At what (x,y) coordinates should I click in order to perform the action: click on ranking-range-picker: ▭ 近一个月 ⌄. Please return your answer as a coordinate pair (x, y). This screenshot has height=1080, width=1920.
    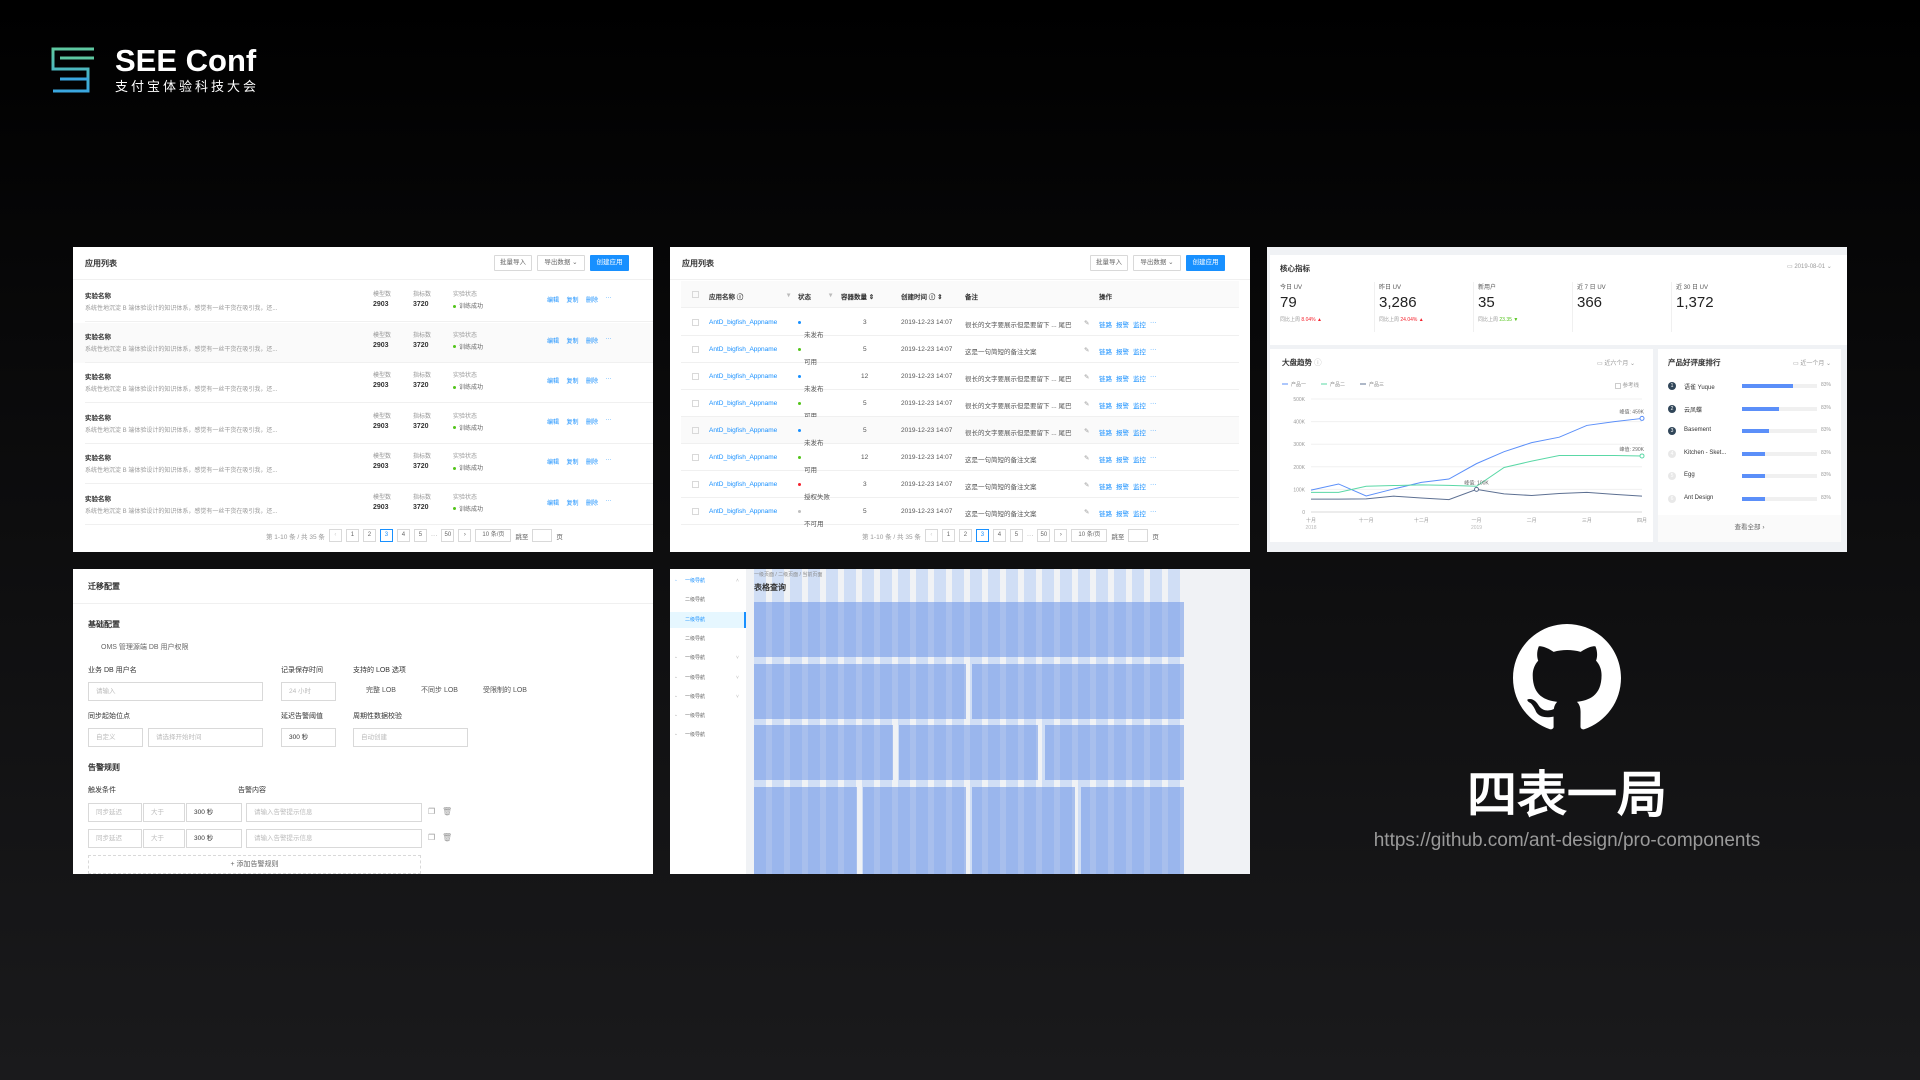
    Looking at the image, I should click on (1812, 364).